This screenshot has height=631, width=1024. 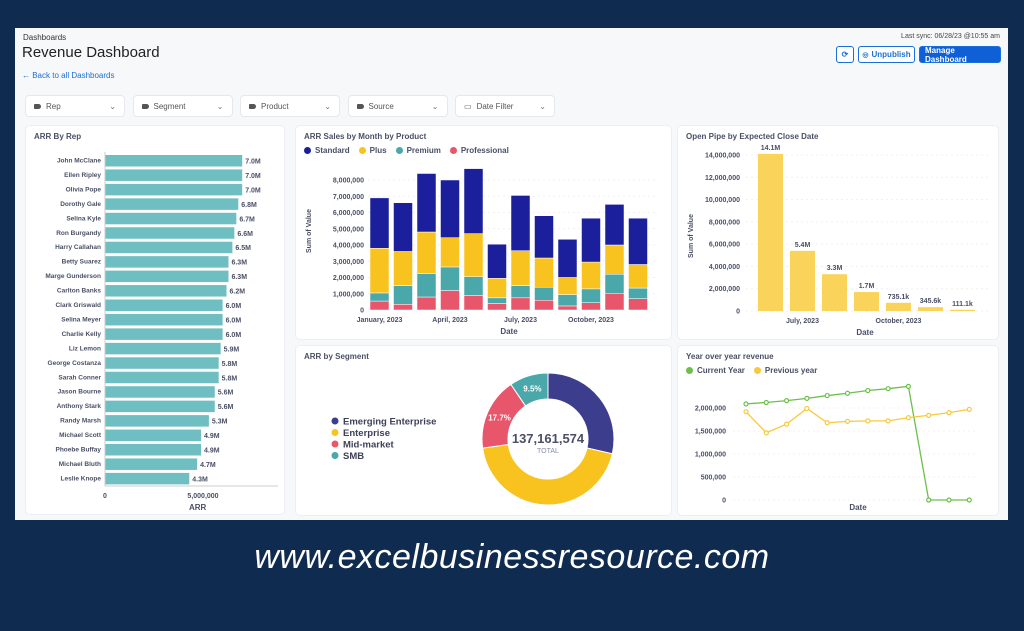 I want to click on legend-item: Standard, so click(x=327, y=150).